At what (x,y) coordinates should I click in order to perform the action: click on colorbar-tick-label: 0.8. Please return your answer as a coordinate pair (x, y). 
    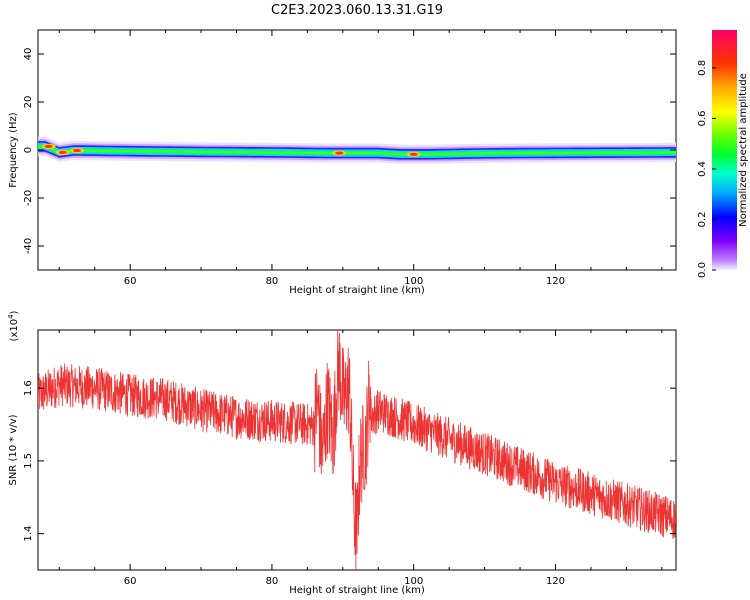
    Looking at the image, I should click on (702, 68).